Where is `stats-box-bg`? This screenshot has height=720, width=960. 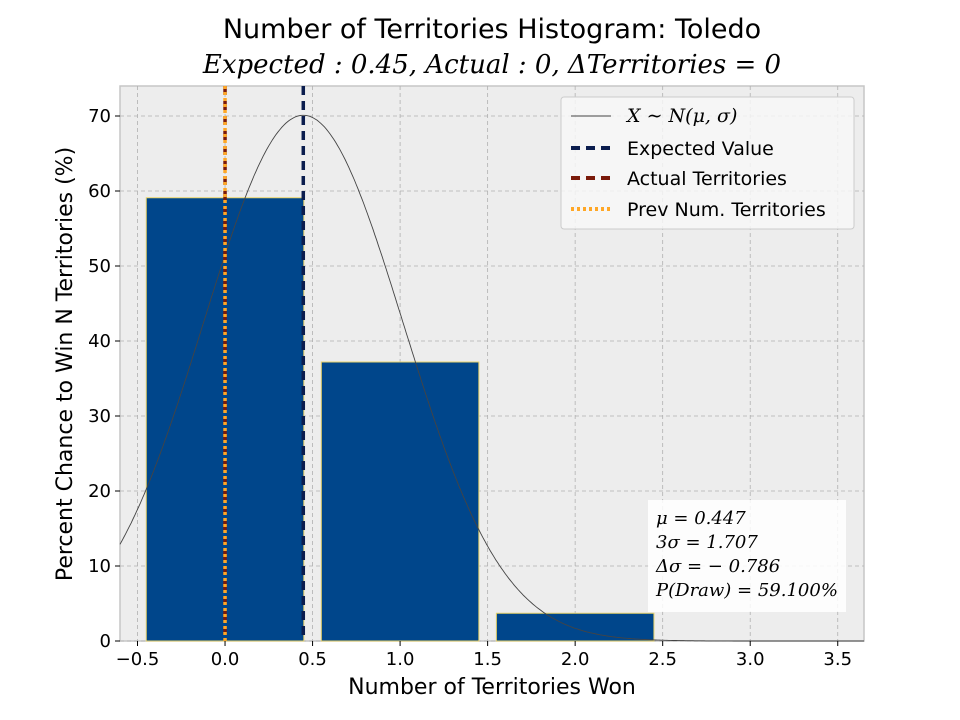
stats-box-bg is located at coordinates (747, 556).